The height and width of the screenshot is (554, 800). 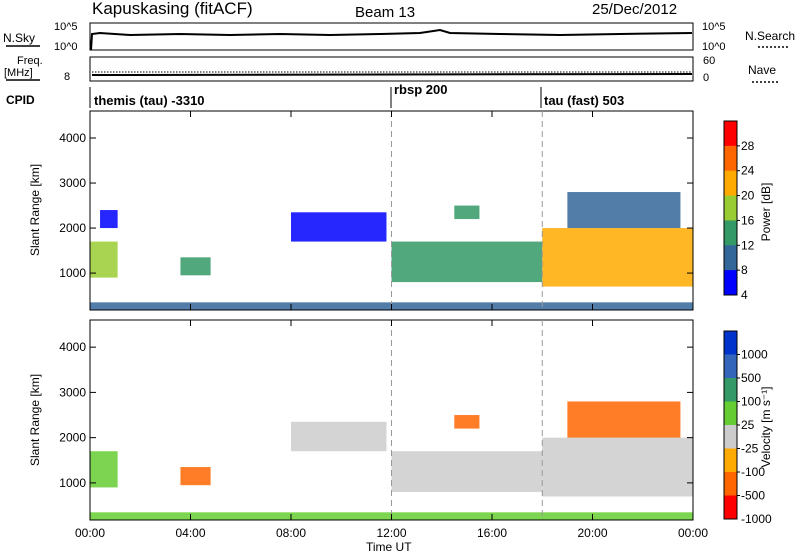 I want to click on beam-title: Beam 13, so click(x=385, y=12).